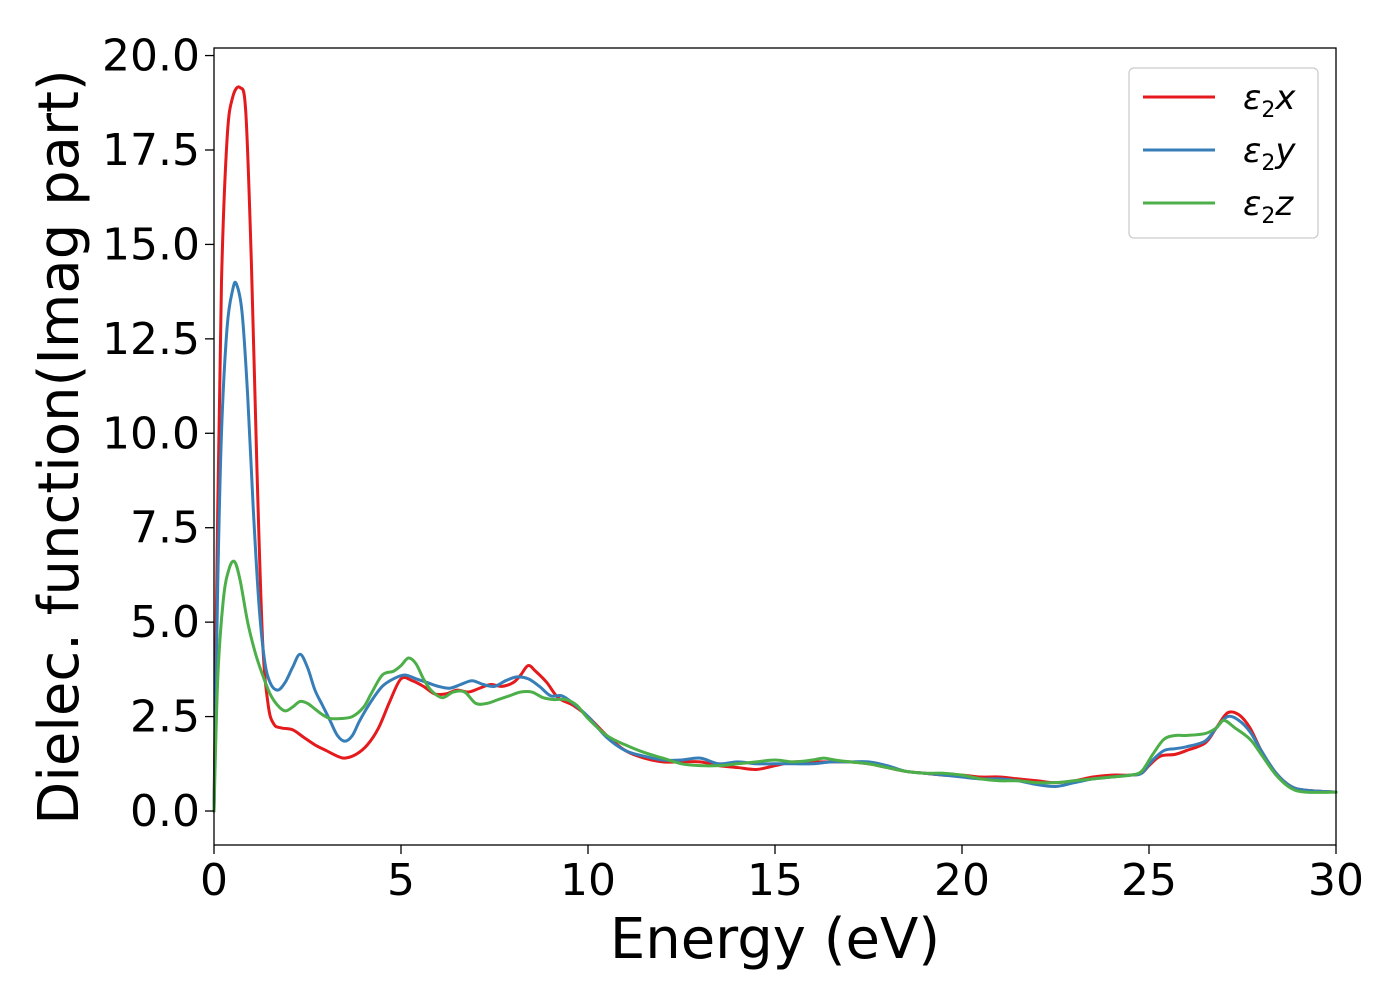  I want to click on x-axis-label: Energy (eV), so click(775, 939).